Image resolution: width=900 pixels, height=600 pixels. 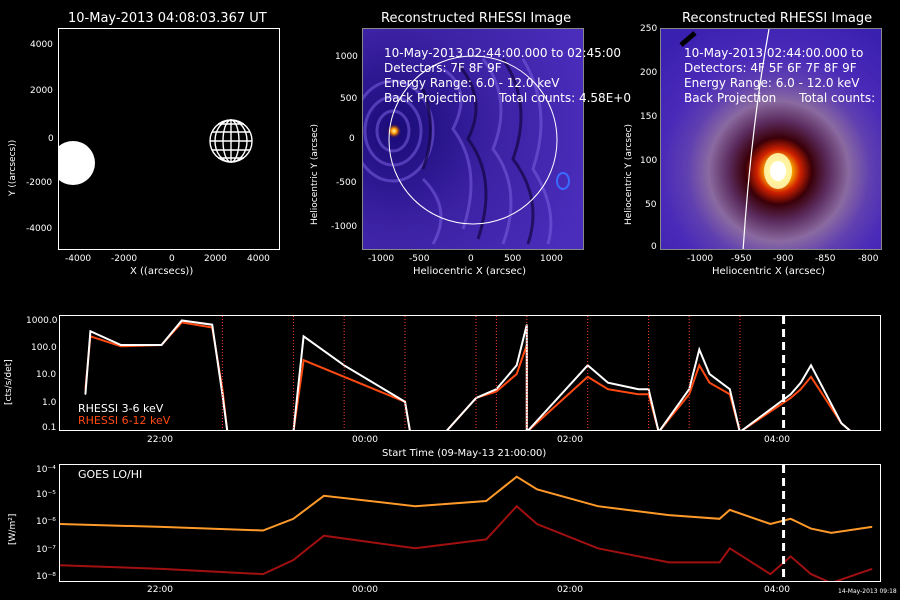 I want to click on panel3-svg, so click(x=771, y=139).